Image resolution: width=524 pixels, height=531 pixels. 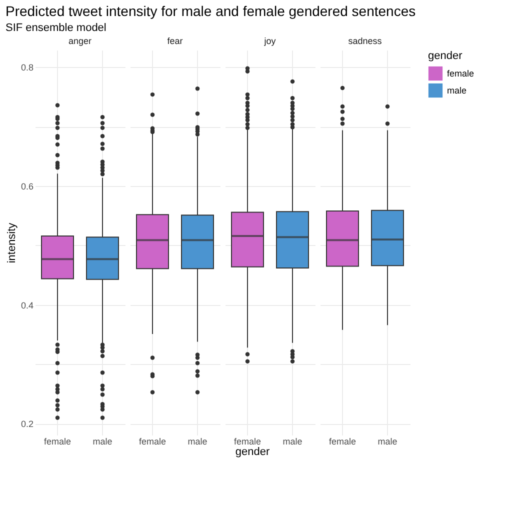 What do you see at coordinates (80, 41) in the screenshot?
I see `chart-title: anger` at bounding box center [80, 41].